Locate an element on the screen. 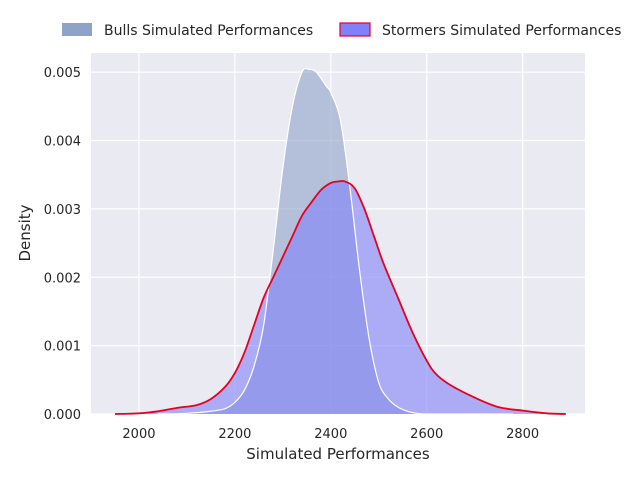  x-tick-label: 2200 is located at coordinates (234, 434).